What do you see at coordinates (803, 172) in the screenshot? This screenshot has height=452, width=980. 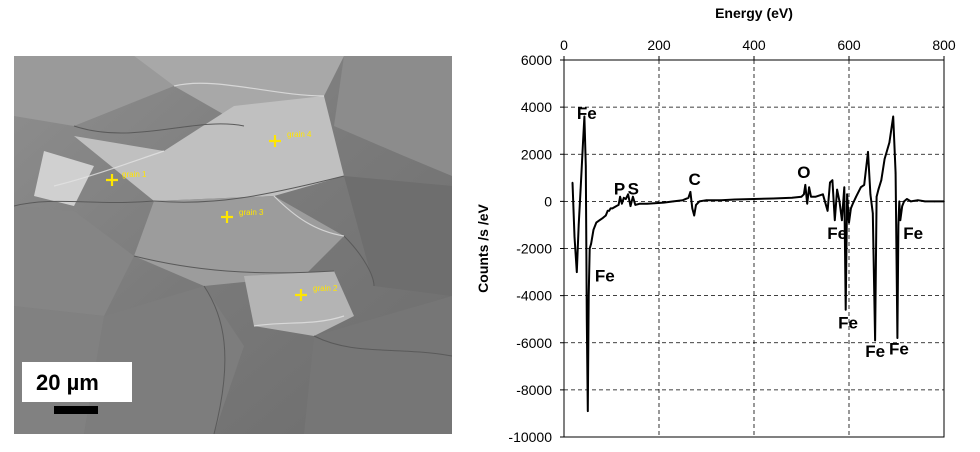 I see `peak-label: O` at bounding box center [803, 172].